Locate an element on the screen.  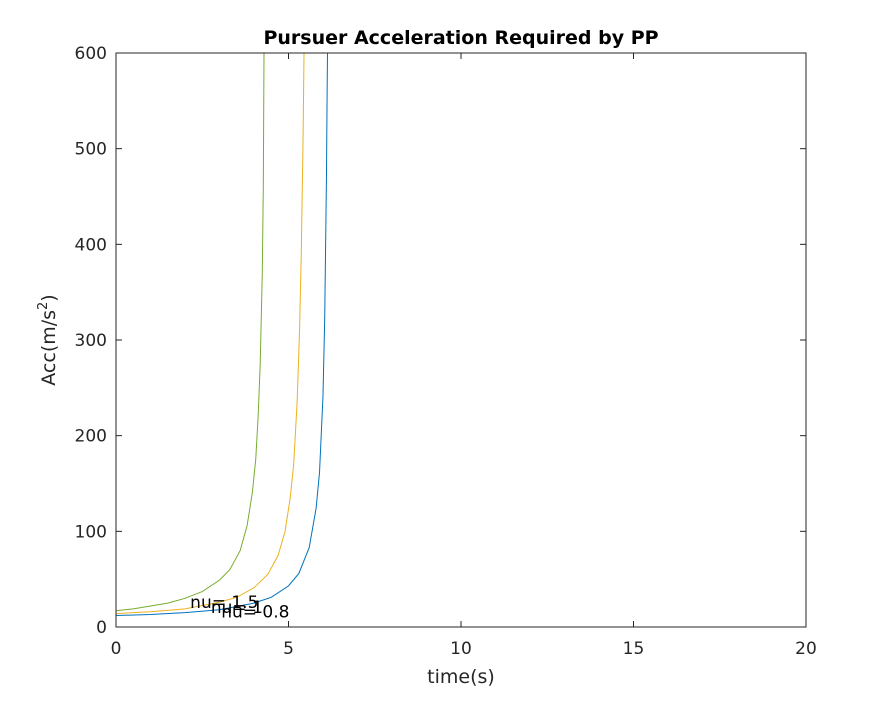
y-tick-label: 200 is located at coordinates (91, 437).